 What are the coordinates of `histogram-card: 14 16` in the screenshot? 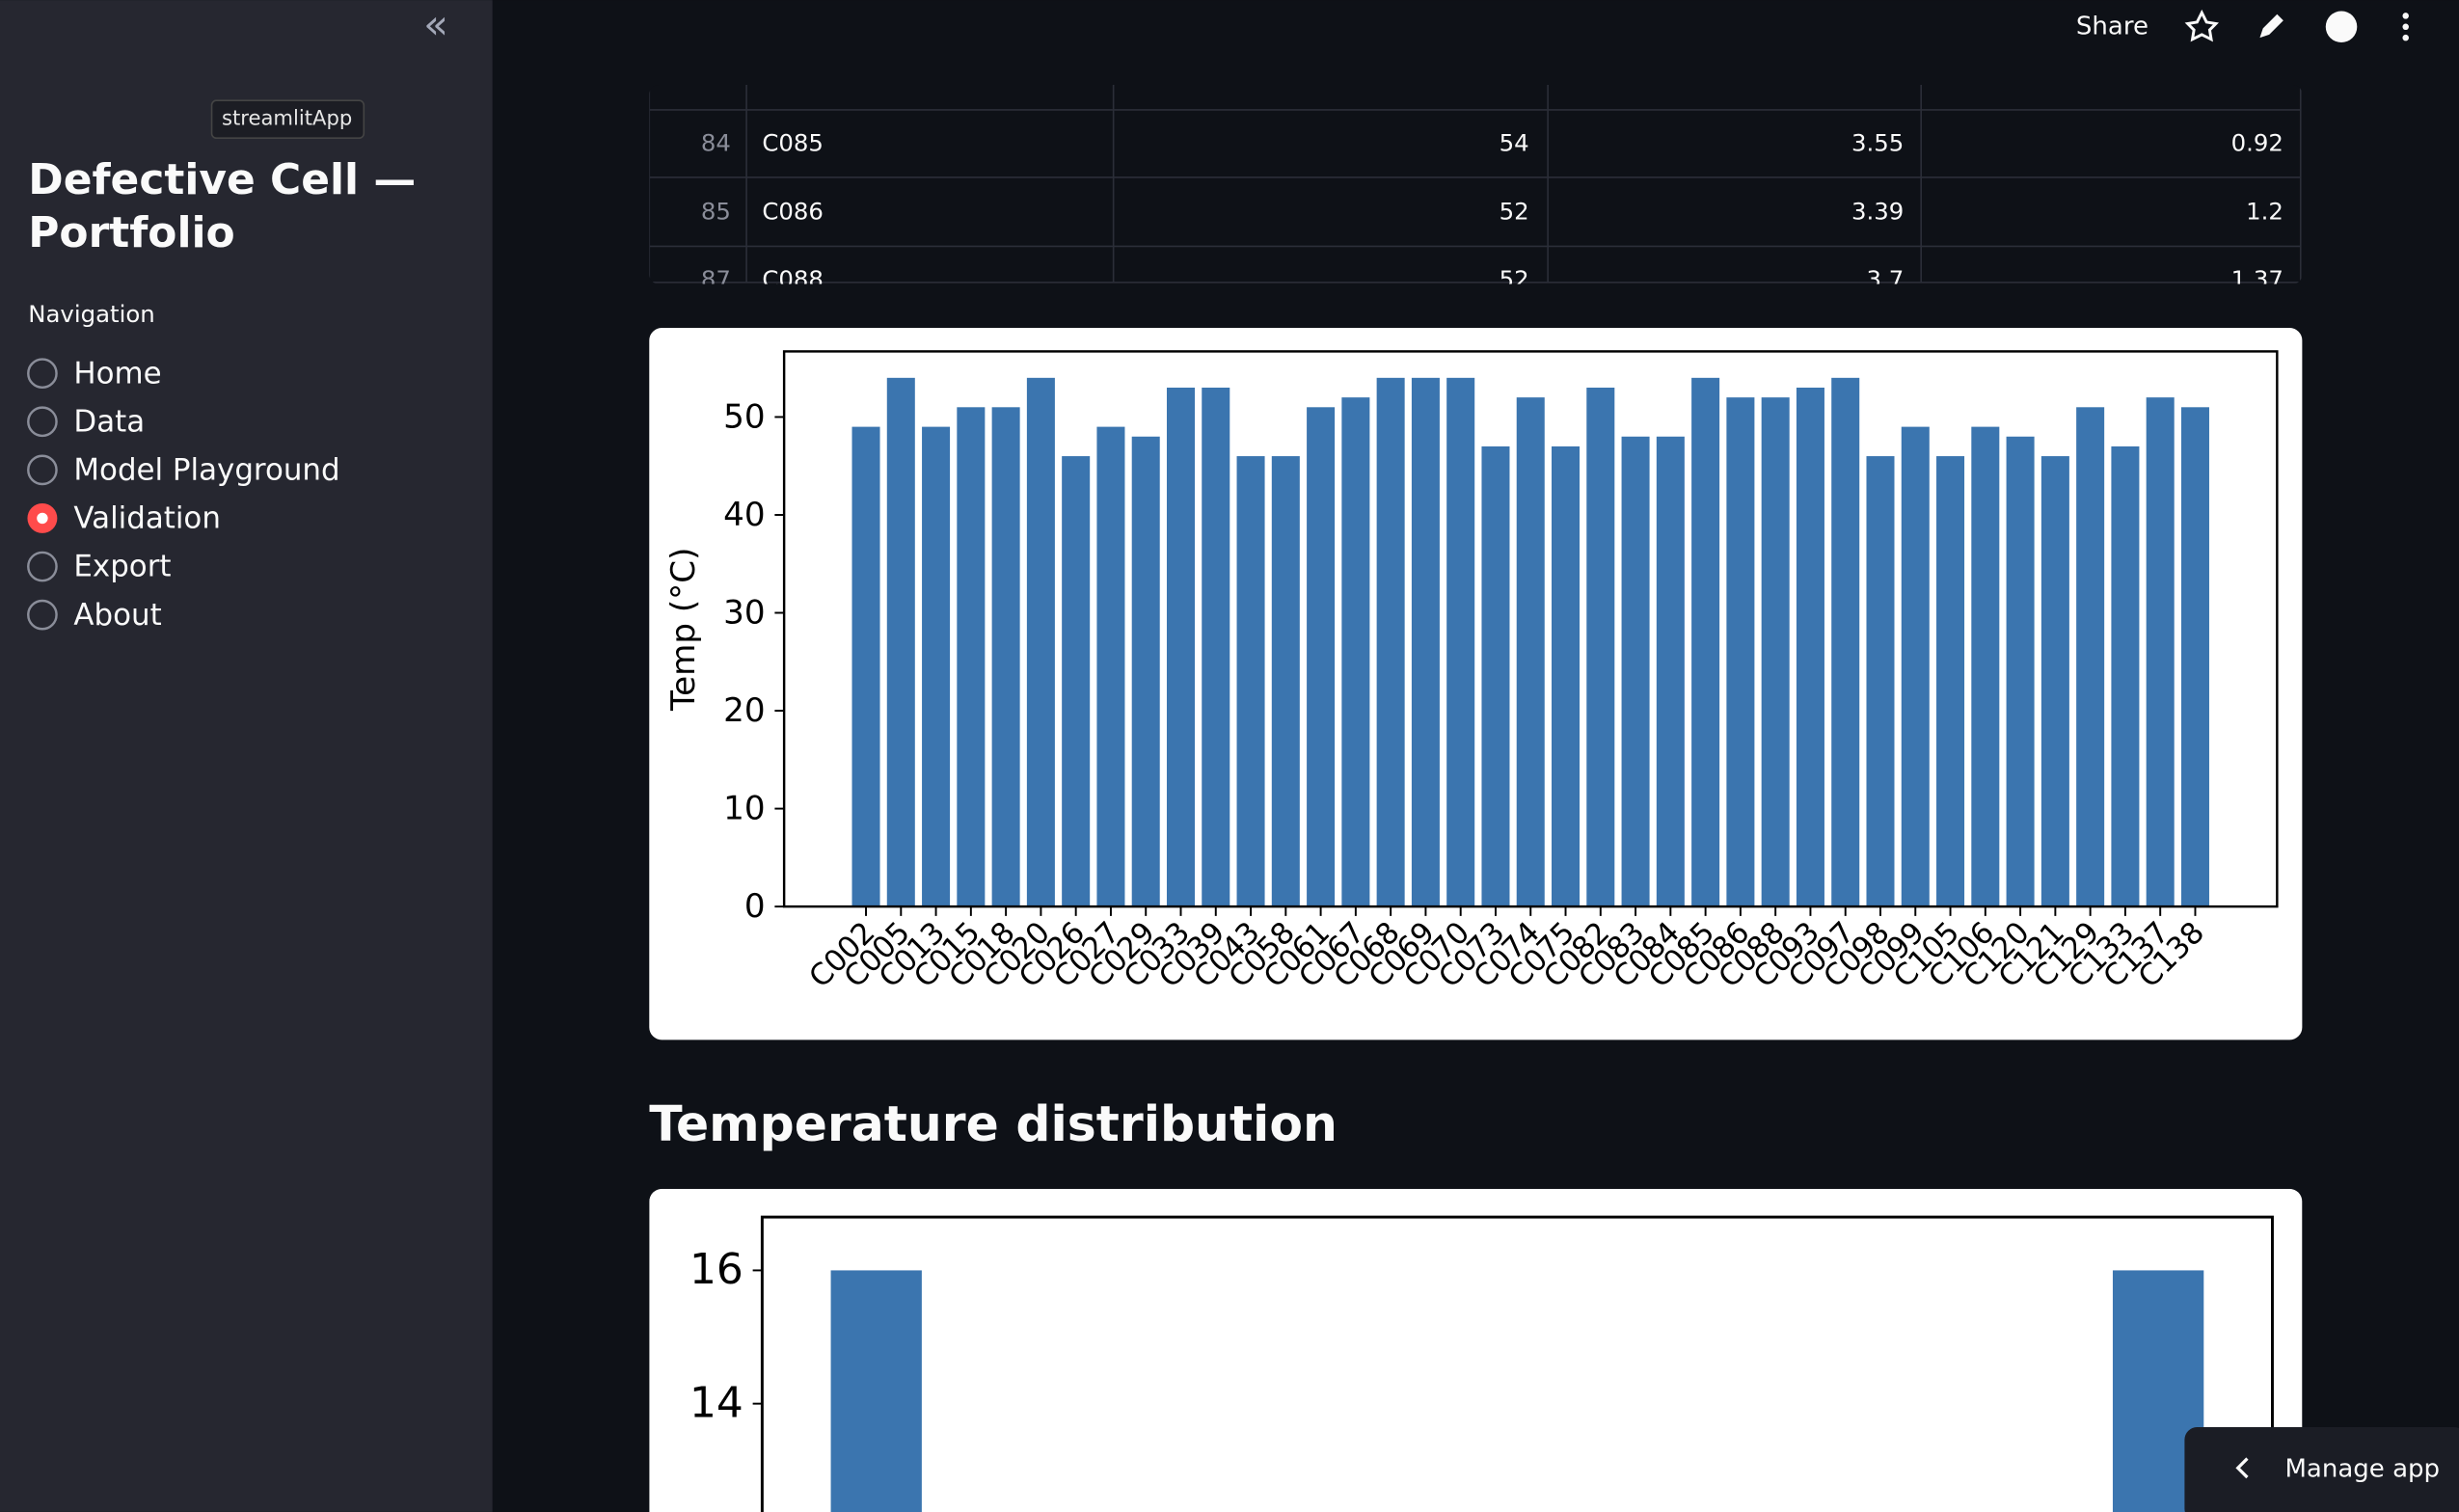 It's located at (1476, 1350).